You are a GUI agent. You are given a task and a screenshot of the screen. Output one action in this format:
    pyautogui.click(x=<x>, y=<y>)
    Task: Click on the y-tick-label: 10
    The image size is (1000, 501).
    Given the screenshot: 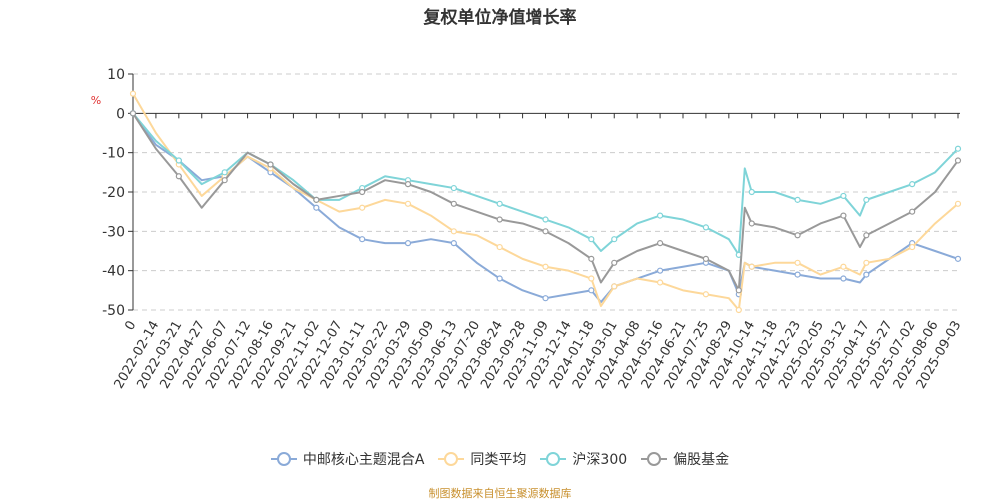 What is the action you would take?
    pyautogui.click(x=116, y=75)
    